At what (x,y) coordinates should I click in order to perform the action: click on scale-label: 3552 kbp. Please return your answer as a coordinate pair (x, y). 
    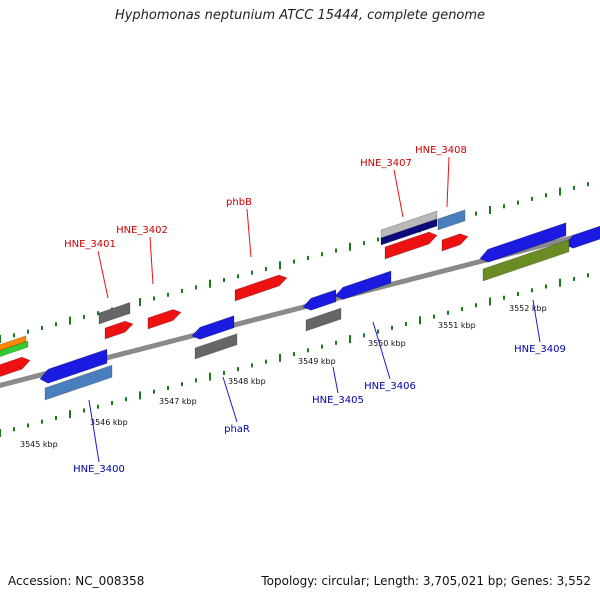
    Looking at the image, I should click on (528, 308).